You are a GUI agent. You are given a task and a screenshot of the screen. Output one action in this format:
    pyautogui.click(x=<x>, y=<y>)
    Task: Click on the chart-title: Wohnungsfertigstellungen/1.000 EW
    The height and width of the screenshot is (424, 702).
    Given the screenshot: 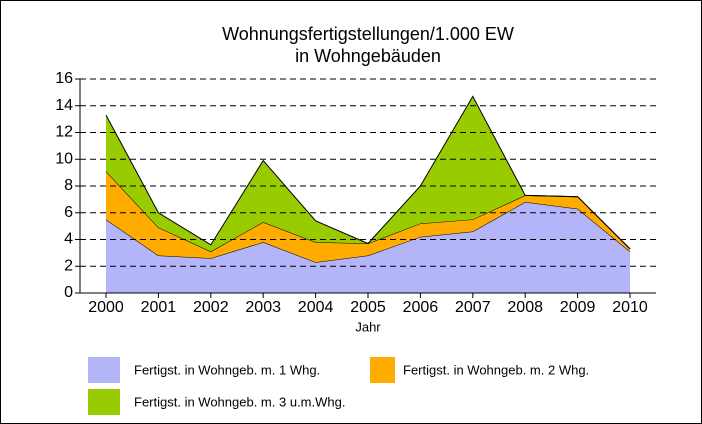 What is the action you would take?
    pyautogui.click(x=368, y=34)
    